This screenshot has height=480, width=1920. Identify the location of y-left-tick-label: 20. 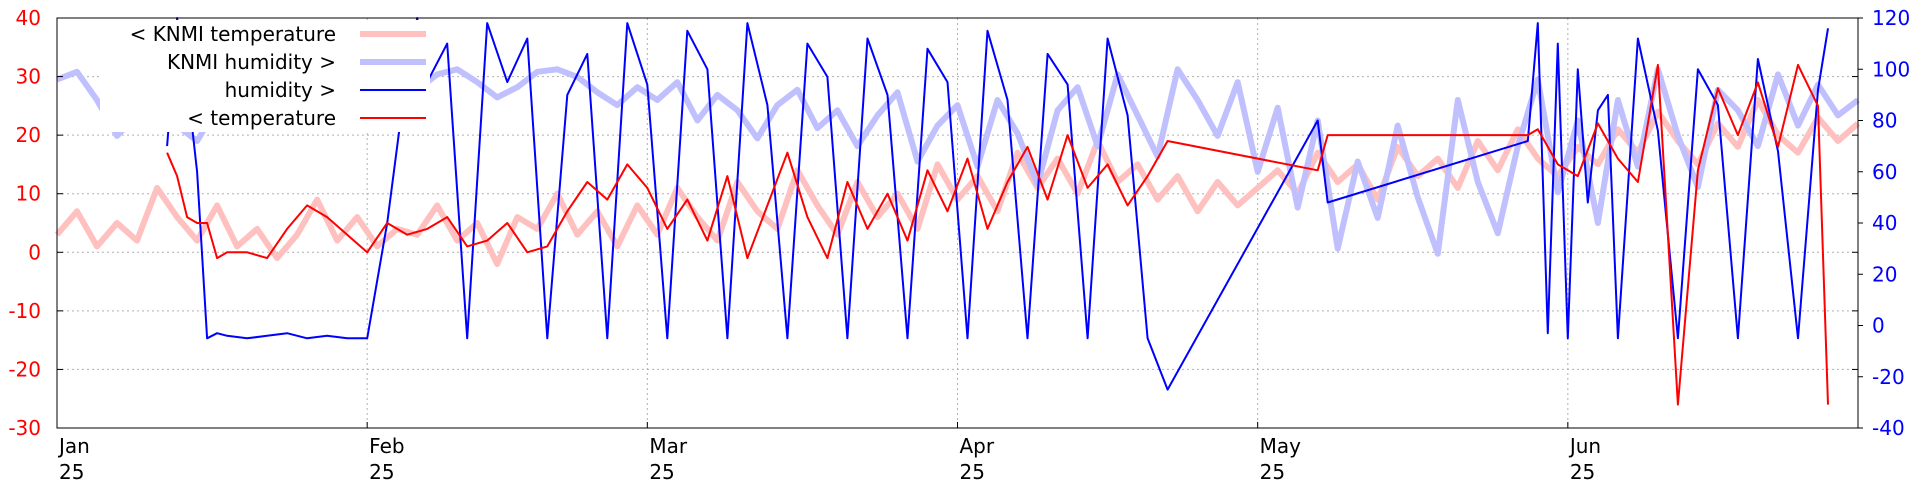
(28, 135).